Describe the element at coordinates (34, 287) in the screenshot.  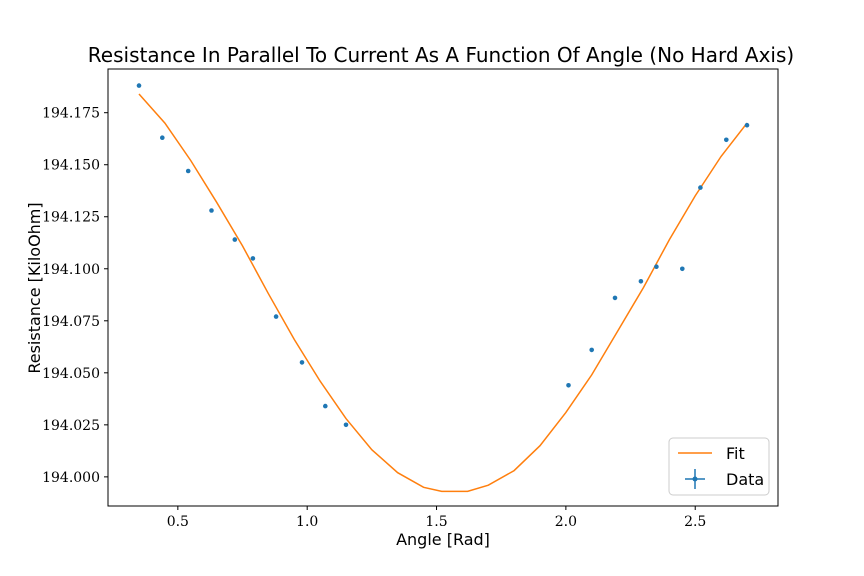
I see `y-axis-label: Resistance [KiloOhm]` at that location.